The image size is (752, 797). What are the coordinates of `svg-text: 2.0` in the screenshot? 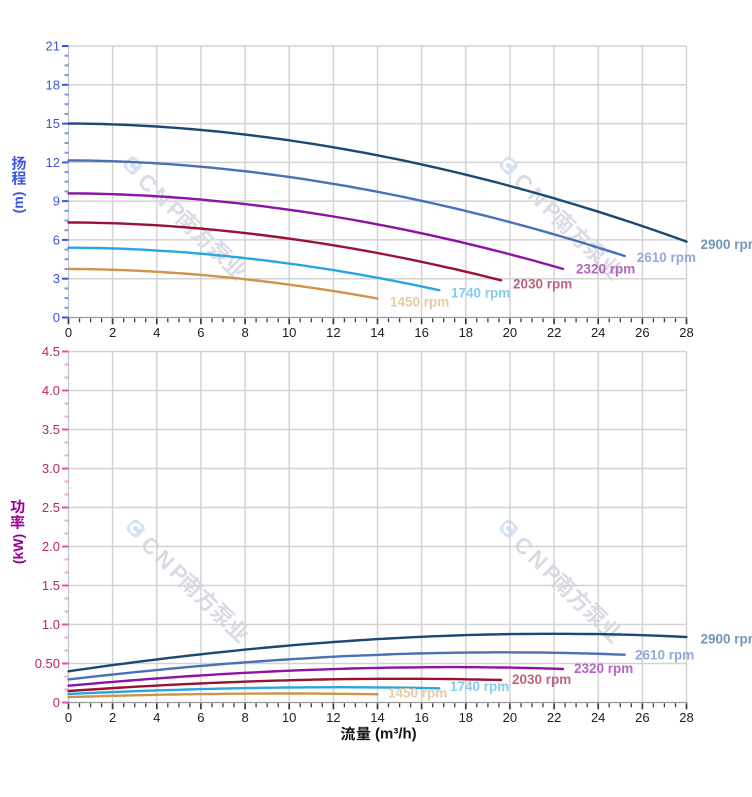 It's located at (51, 546).